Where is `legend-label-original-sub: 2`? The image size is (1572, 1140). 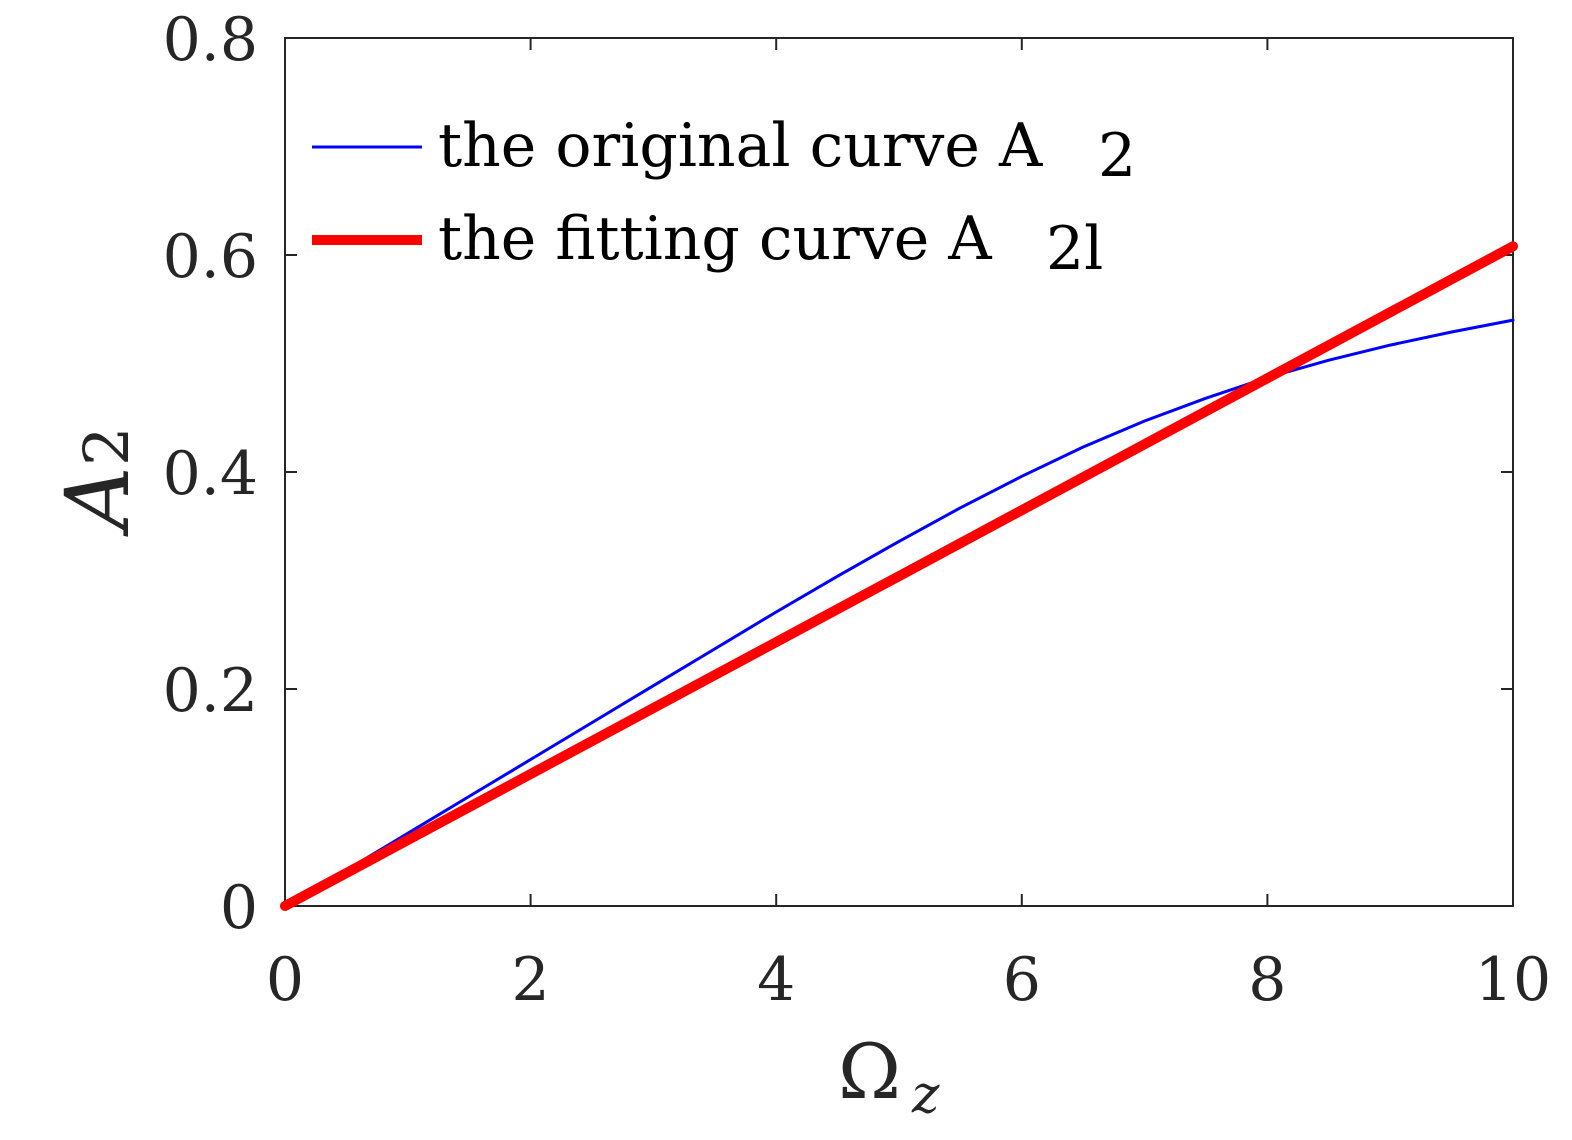
legend-label-original-sub: 2 is located at coordinates (1117, 156).